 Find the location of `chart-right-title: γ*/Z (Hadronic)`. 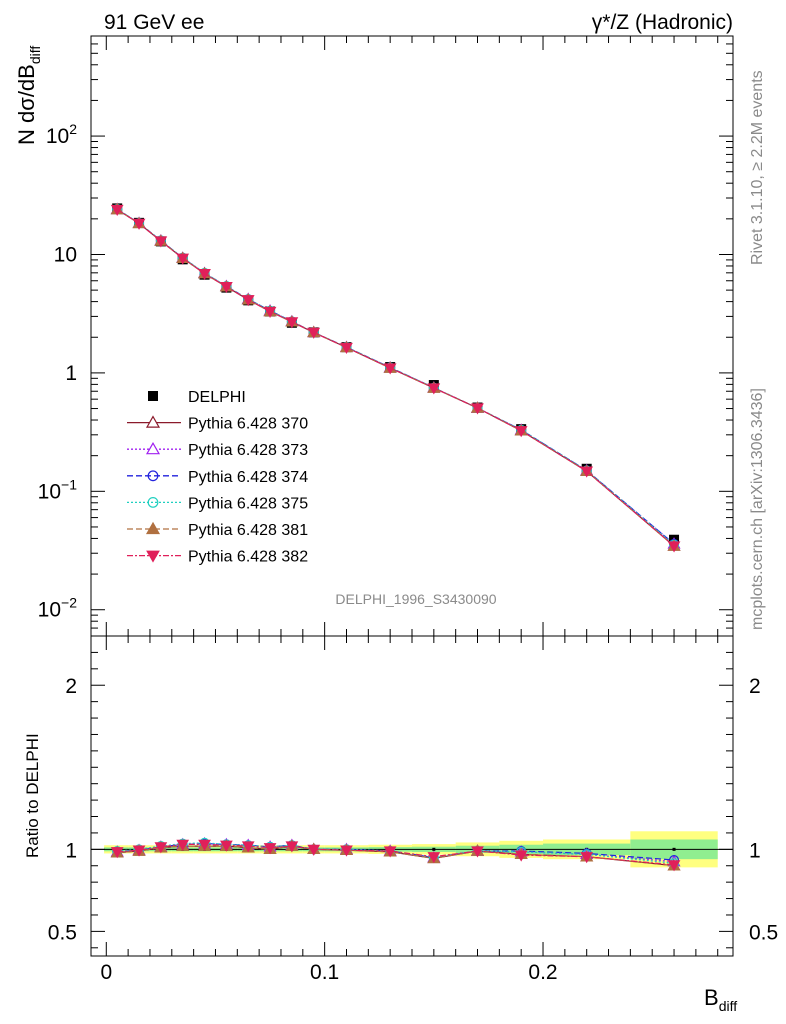

chart-right-title: γ*/Z (Hadronic) is located at coordinates (662, 22).